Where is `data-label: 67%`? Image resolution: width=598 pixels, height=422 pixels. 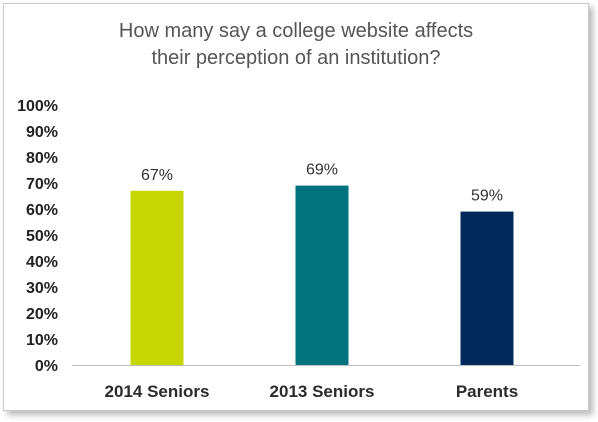
data-label: 67% is located at coordinates (157, 175).